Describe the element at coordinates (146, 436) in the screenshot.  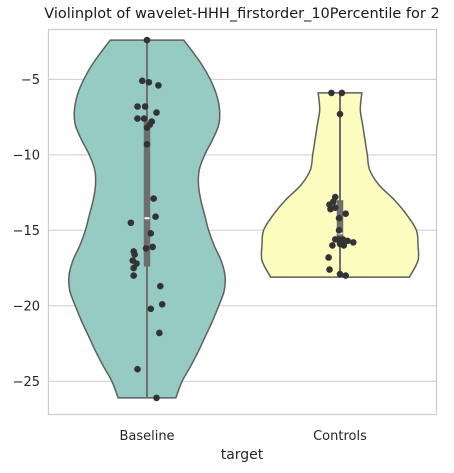
I see `x-tick-label: Baseline` at that location.